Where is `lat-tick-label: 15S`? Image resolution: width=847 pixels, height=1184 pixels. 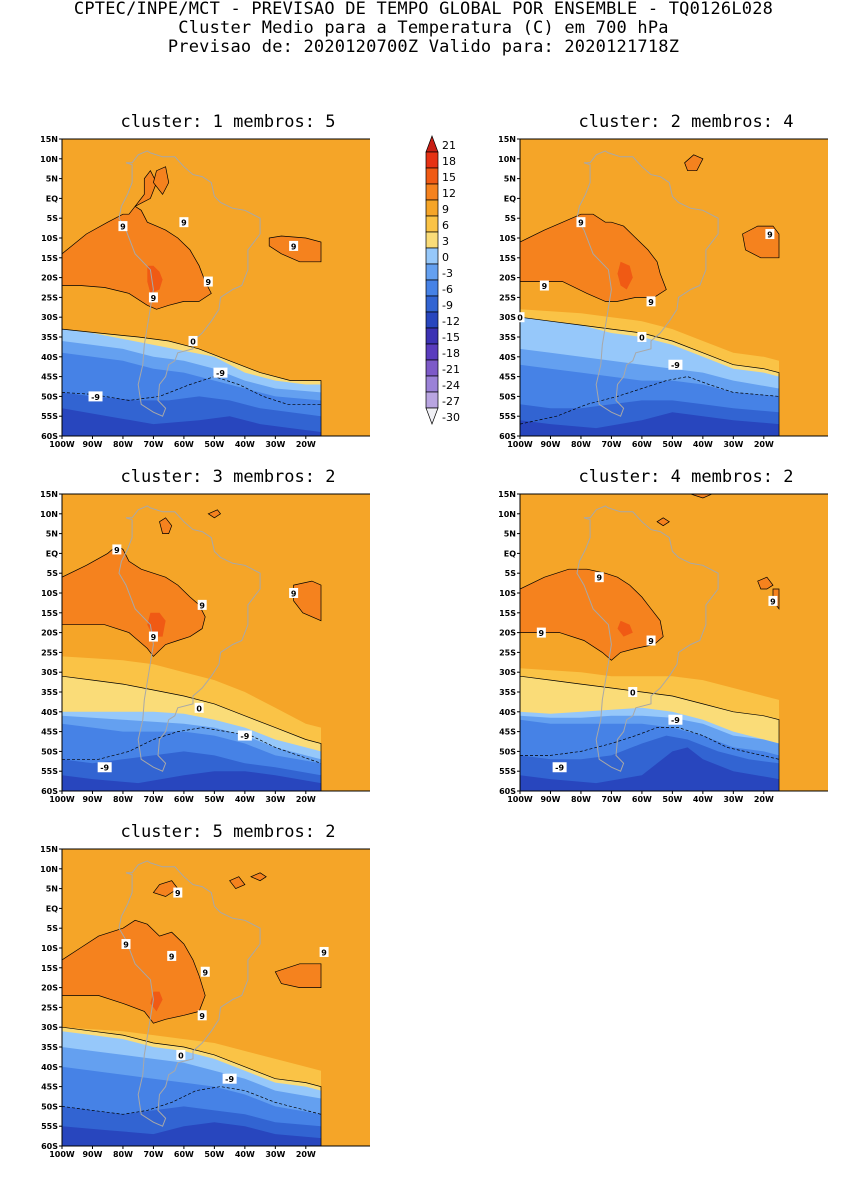
lat-tick-label: 15S is located at coordinates (49, 968).